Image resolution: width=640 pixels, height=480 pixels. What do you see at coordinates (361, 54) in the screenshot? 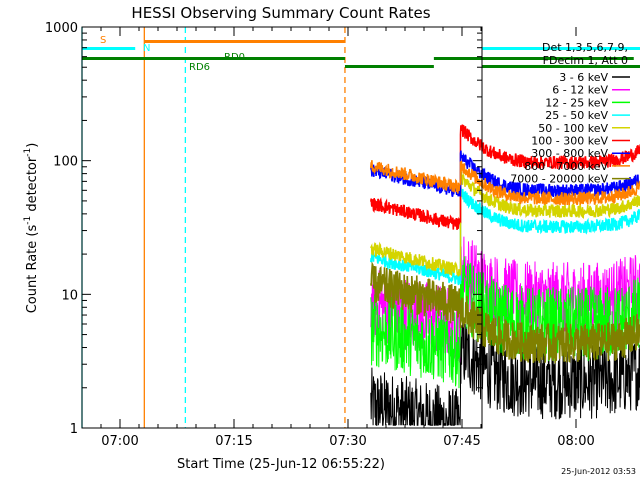
I see `state-bars: S N RD0 RD6` at bounding box center [361, 54].